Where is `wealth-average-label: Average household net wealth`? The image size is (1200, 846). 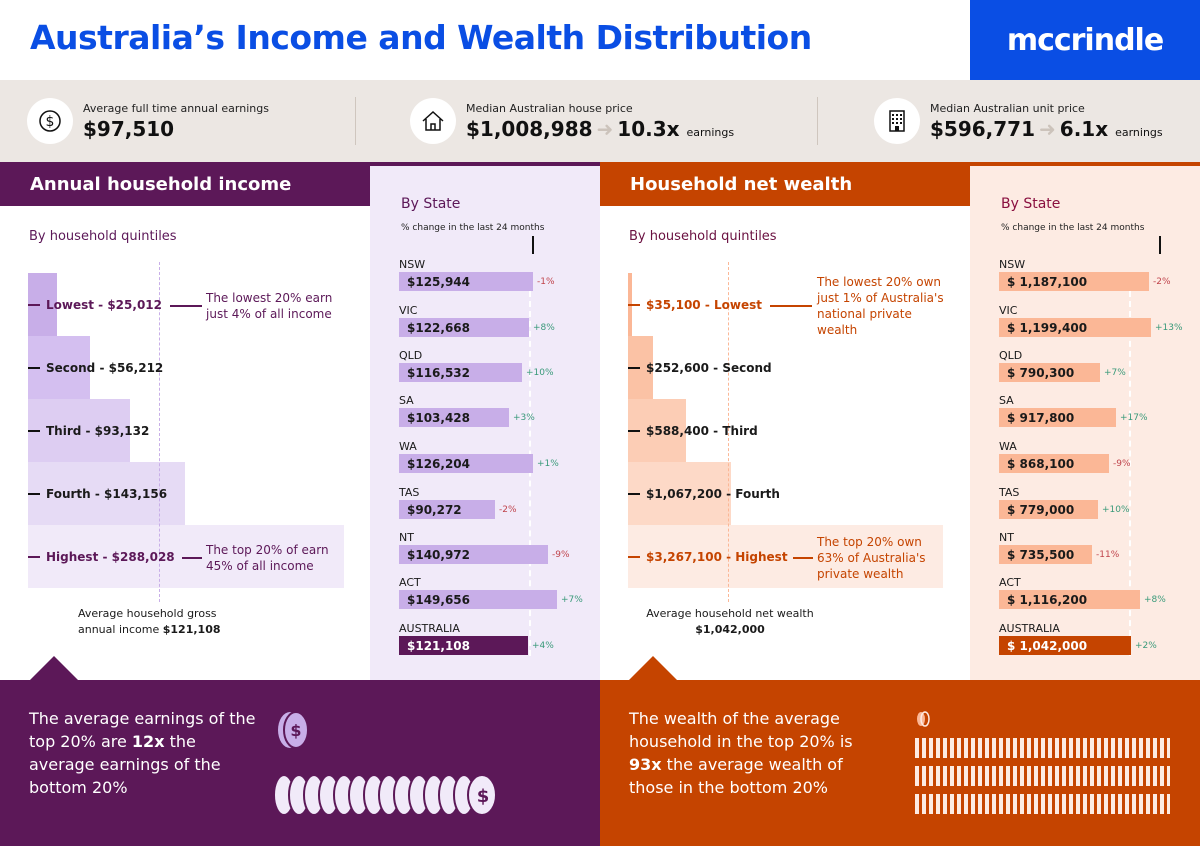 wealth-average-label: Average household net wealth is located at coordinates (730, 613).